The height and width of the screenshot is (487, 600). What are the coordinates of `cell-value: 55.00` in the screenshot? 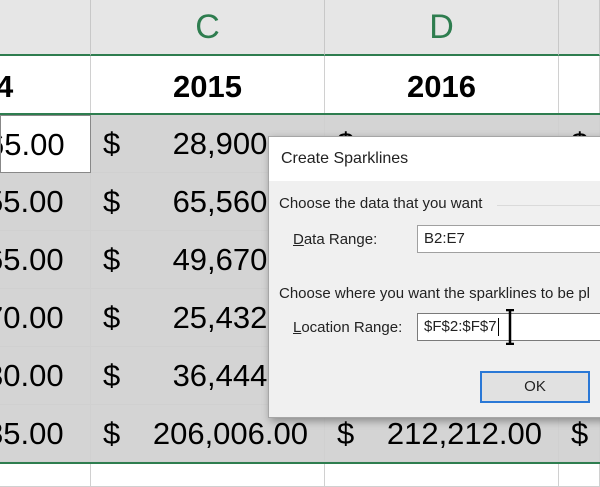 It's located at (32, 201).